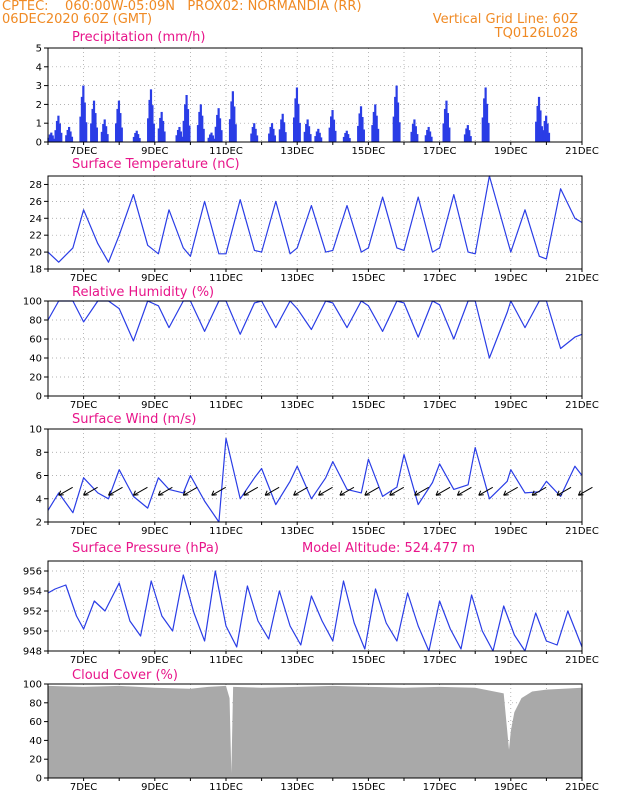 The height and width of the screenshot is (800, 618). I want to click on y-tick-label: 100, so click(32, 302).